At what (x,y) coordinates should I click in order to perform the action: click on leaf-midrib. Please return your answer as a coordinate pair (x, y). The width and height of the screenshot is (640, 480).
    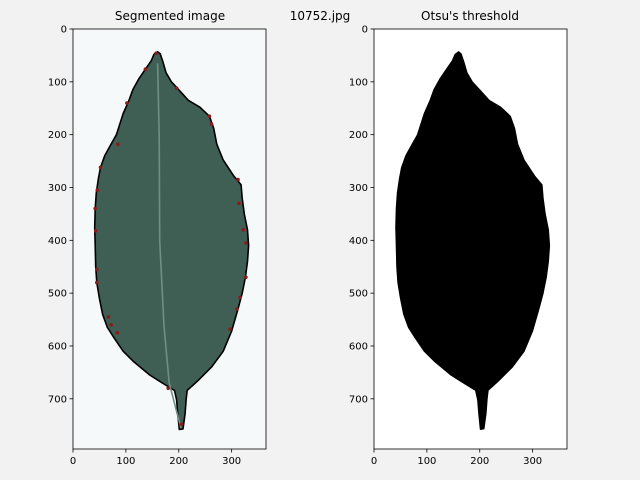
    Looking at the image, I should click on (169, 246).